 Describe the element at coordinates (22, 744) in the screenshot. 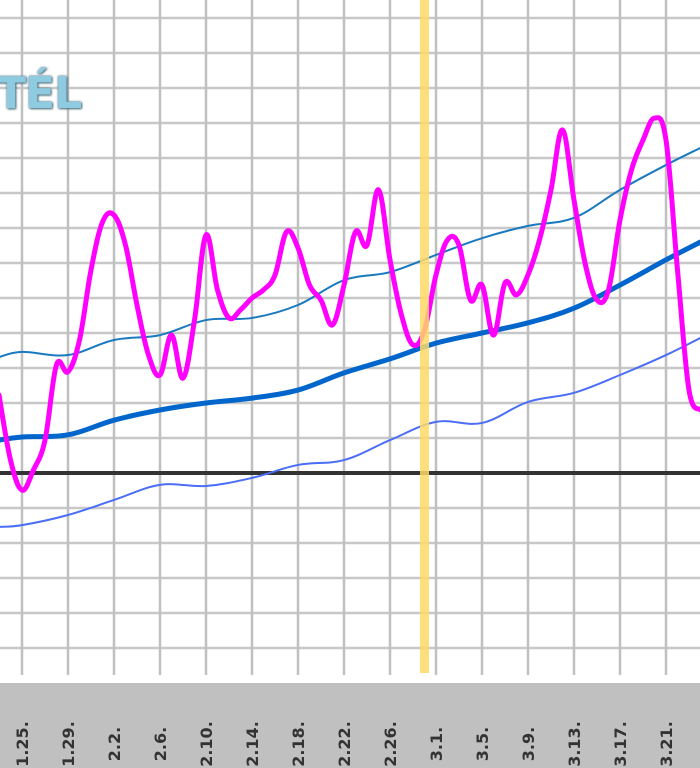

I see `x-tick-label: 1.25.` at that location.